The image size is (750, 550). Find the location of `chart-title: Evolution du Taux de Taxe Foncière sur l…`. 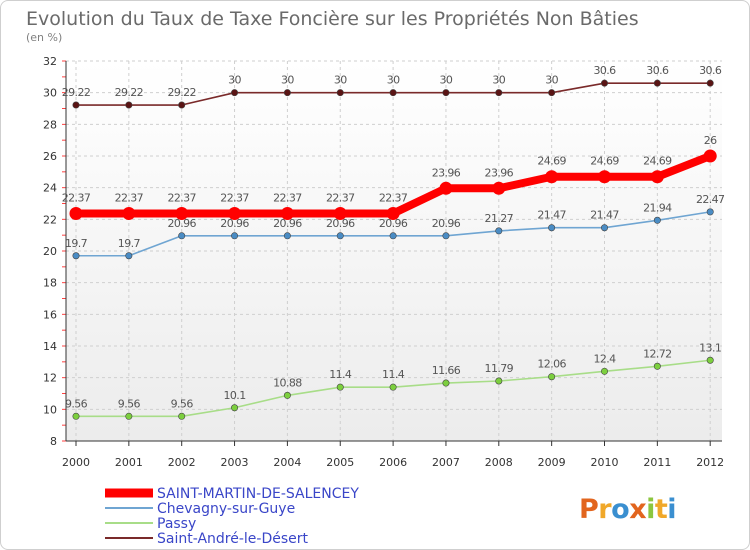

chart-title: Evolution du Taux de Taxe Foncière sur l… is located at coordinates (332, 19).